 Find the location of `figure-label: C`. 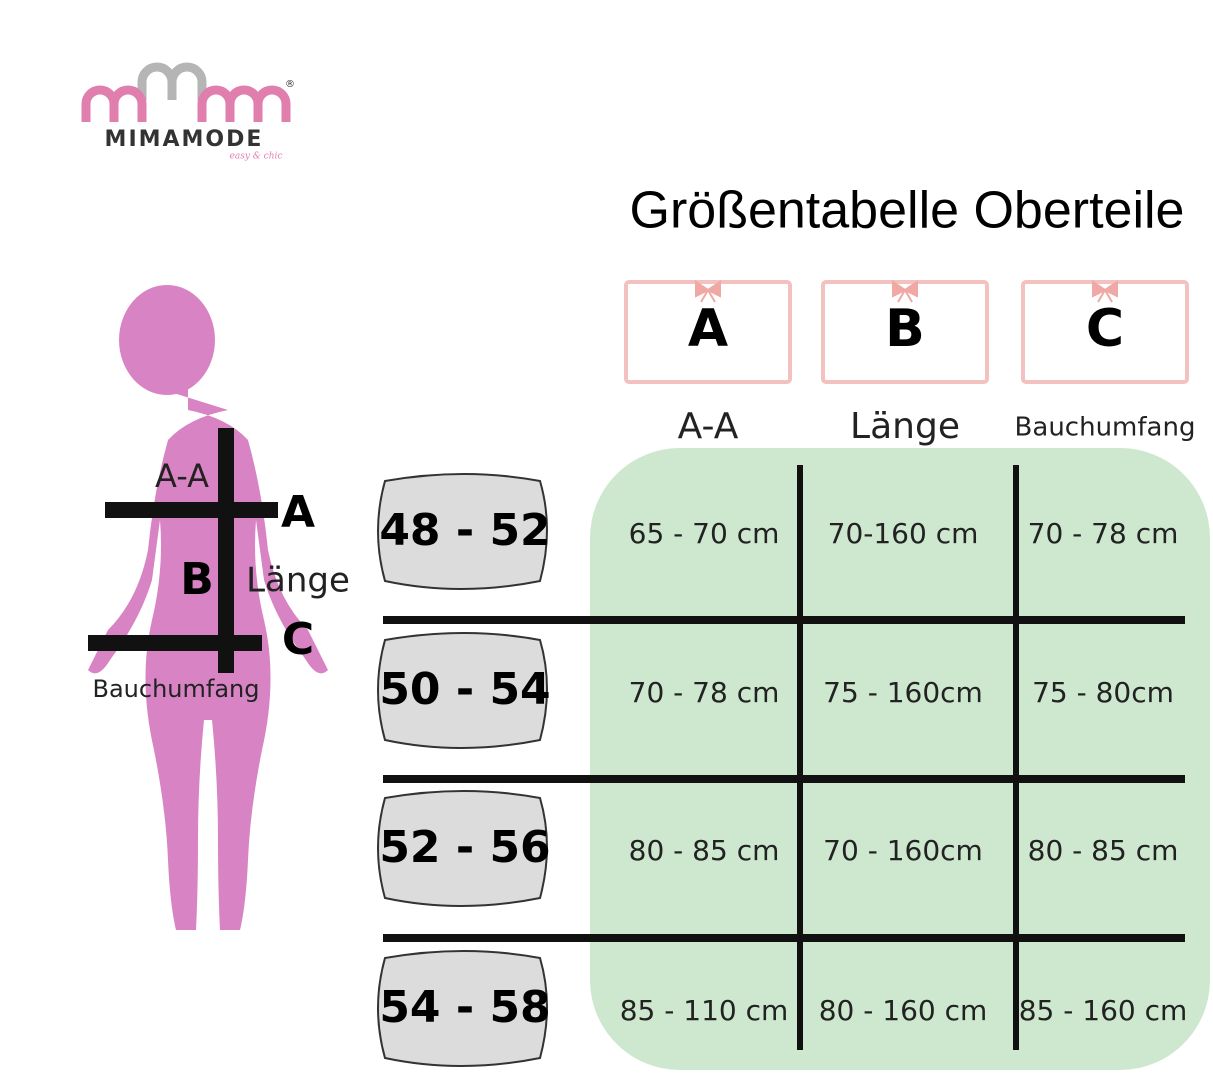

figure-label: C is located at coordinates (298, 639).